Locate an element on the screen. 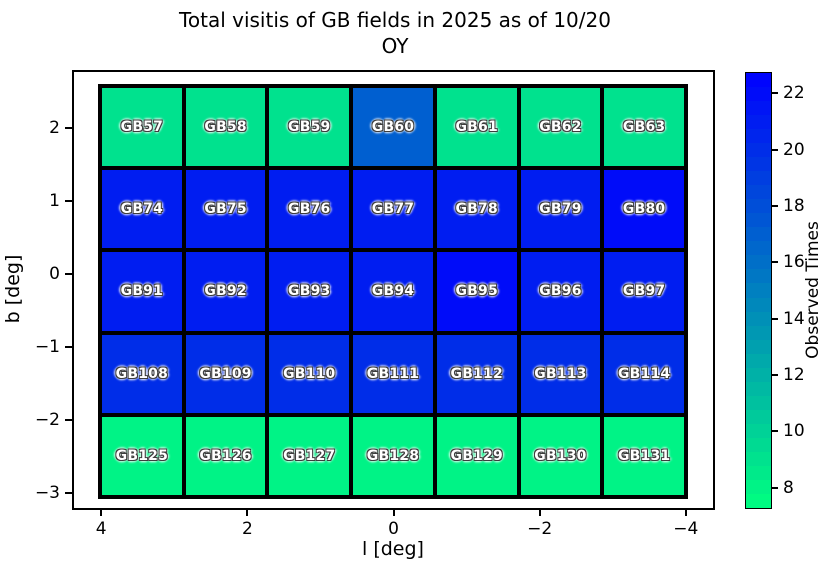  heatmap-cell-gb97: GB97 is located at coordinates (644, 291).